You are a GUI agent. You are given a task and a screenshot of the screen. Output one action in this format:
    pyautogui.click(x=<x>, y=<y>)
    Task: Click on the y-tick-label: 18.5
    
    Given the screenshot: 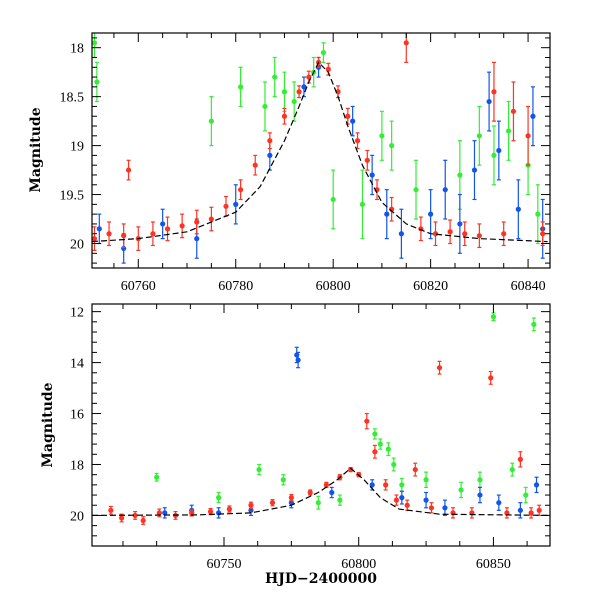 What is the action you would take?
    pyautogui.click(x=72, y=98)
    